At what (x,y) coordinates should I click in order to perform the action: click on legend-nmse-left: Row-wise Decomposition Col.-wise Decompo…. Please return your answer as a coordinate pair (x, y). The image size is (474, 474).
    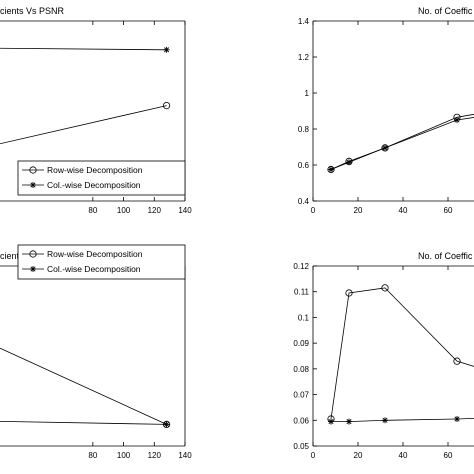
    Looking at the image, I should click on (101, 262).